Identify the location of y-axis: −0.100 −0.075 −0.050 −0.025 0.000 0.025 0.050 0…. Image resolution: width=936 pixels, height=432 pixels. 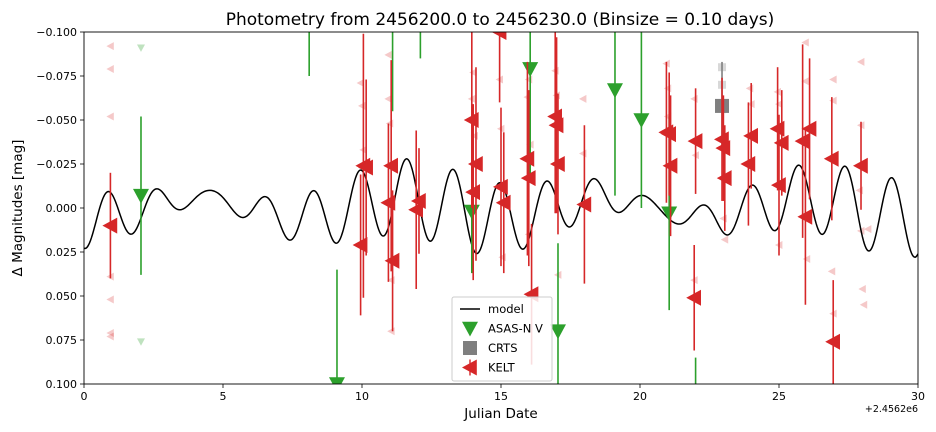
(60, 208).